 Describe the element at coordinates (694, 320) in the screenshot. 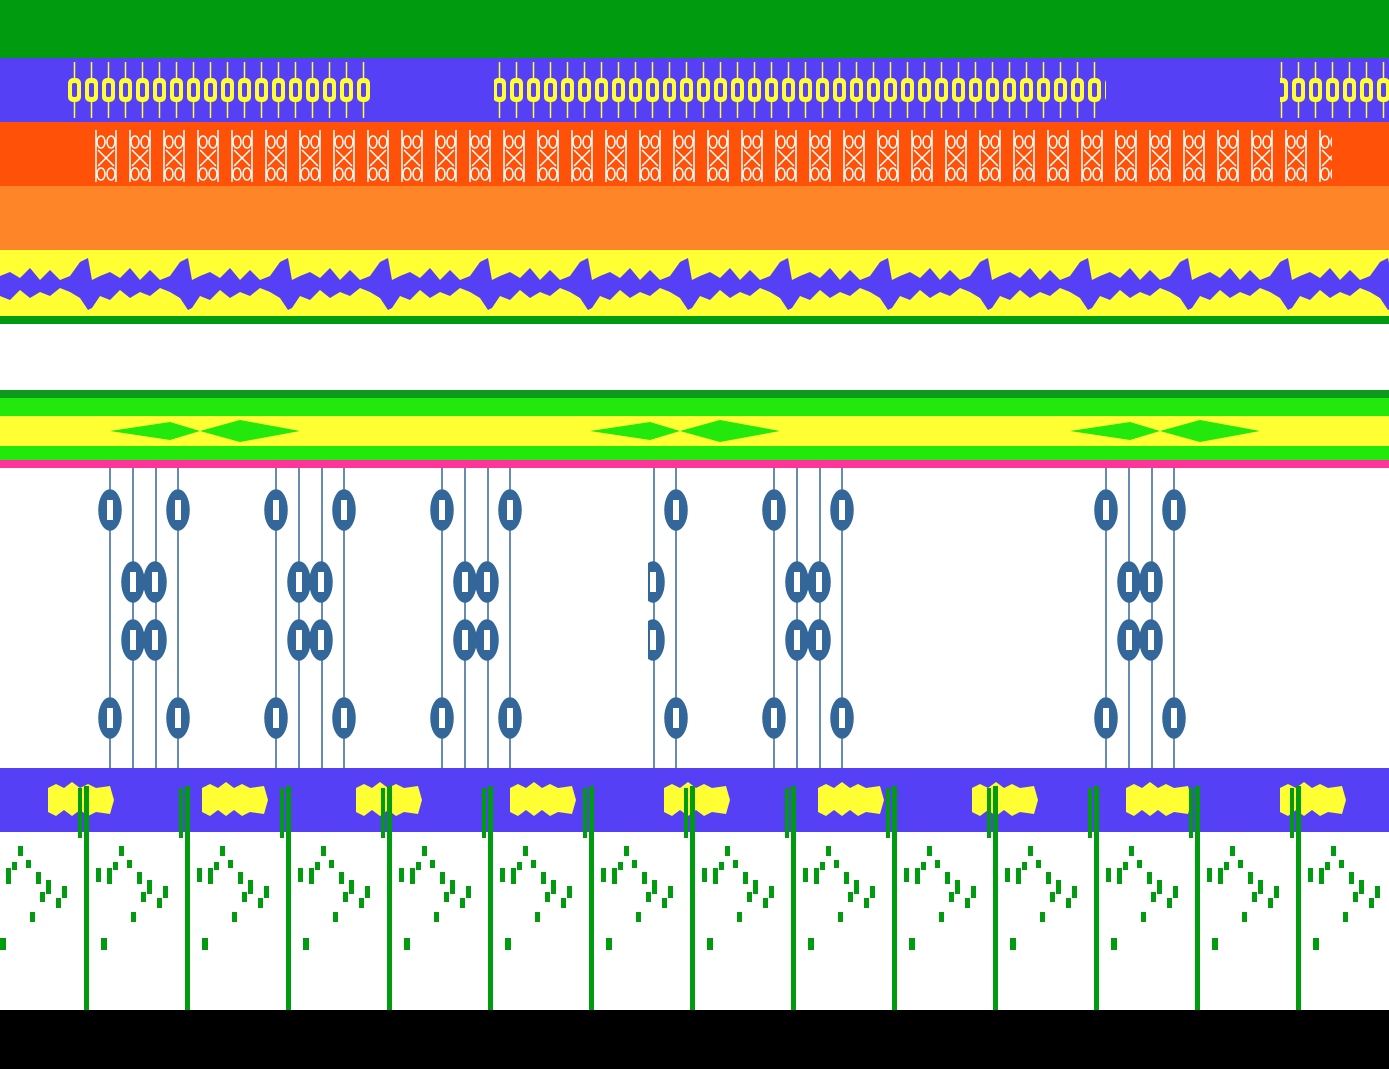

I see `stripe-green` at that location.